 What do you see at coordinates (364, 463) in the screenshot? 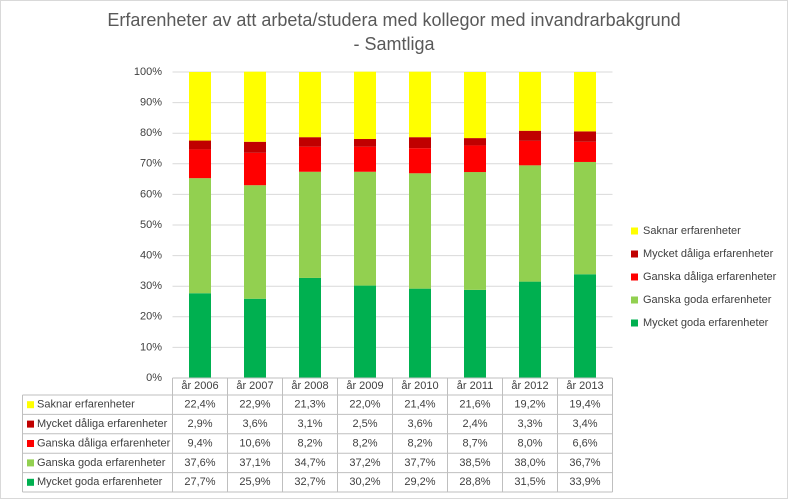
I see `table-cell: 37,2%` at bounding box center [364, 463].